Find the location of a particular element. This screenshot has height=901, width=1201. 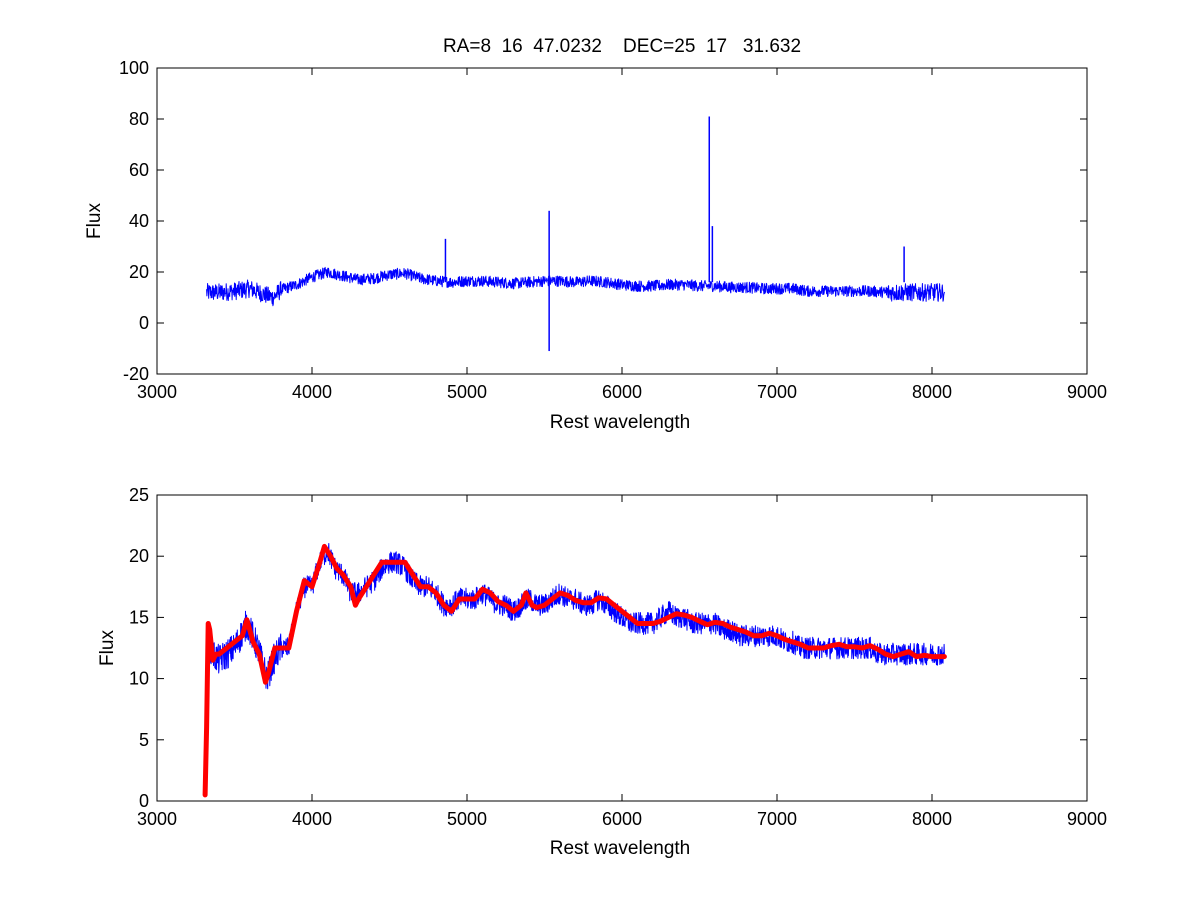

bottom-y-tick-label: 20 is located at coordinates (139, 556).